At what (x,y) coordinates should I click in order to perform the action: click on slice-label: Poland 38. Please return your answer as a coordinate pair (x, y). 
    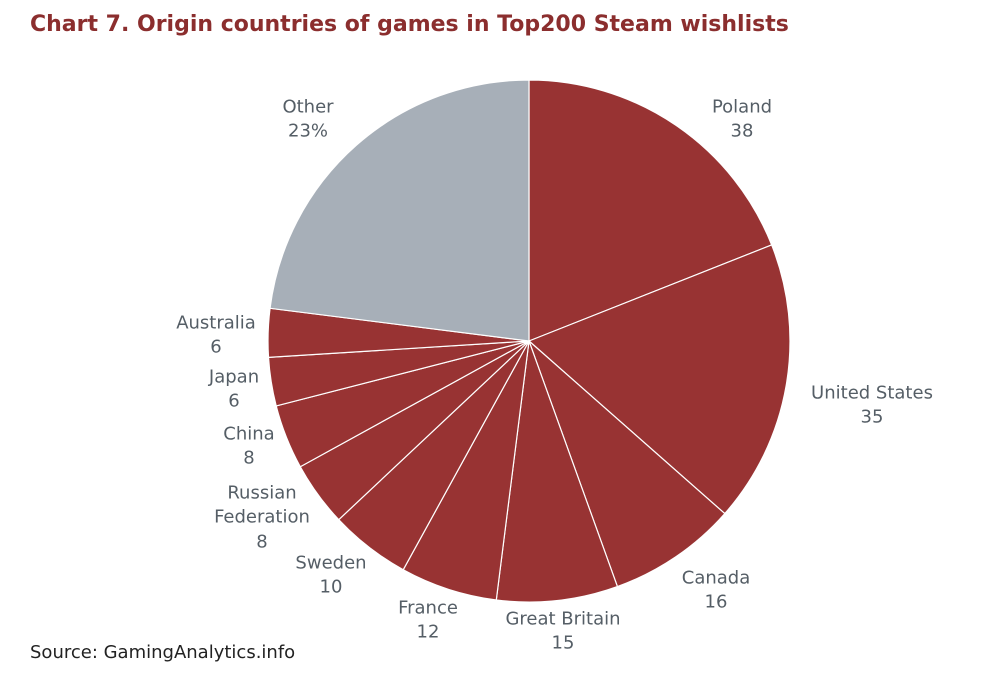
    Looking at the image, I should click on (742, 120).